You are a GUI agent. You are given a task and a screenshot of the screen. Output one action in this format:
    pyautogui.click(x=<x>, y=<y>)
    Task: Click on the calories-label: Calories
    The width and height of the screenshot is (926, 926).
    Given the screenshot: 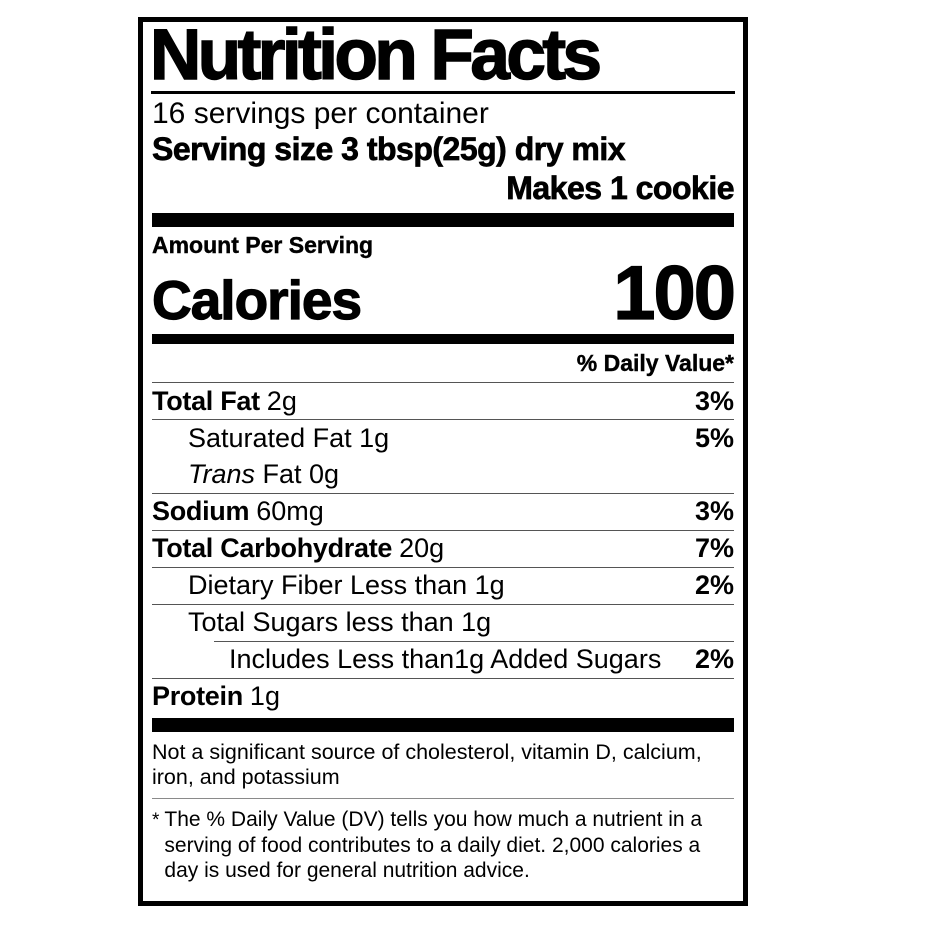 What is the action you would take?
    pyautogui.click(x=256, y=300)
    